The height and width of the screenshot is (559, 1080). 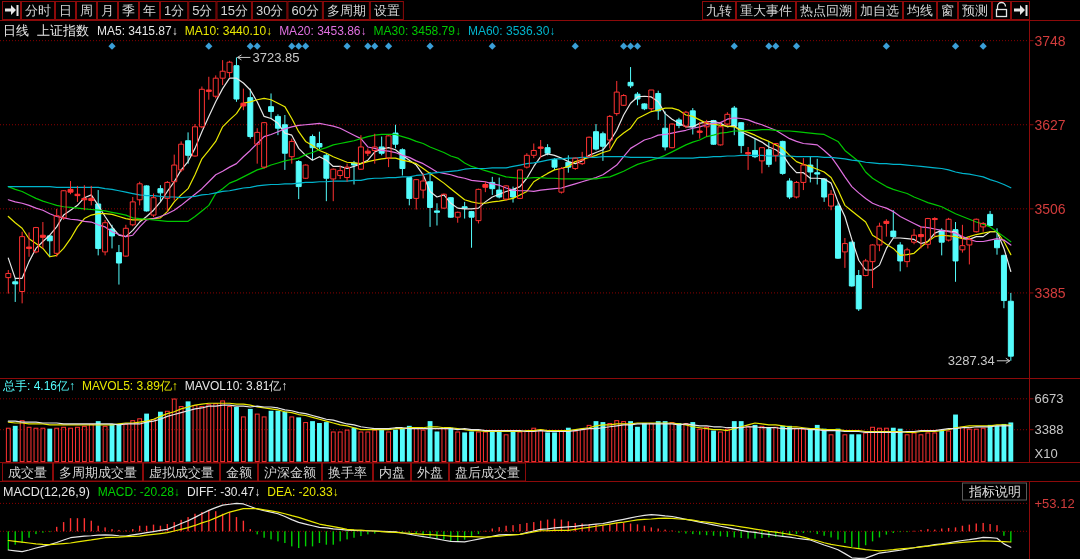 I want to click on text: 沪深金额, so click(x=290, y=472).